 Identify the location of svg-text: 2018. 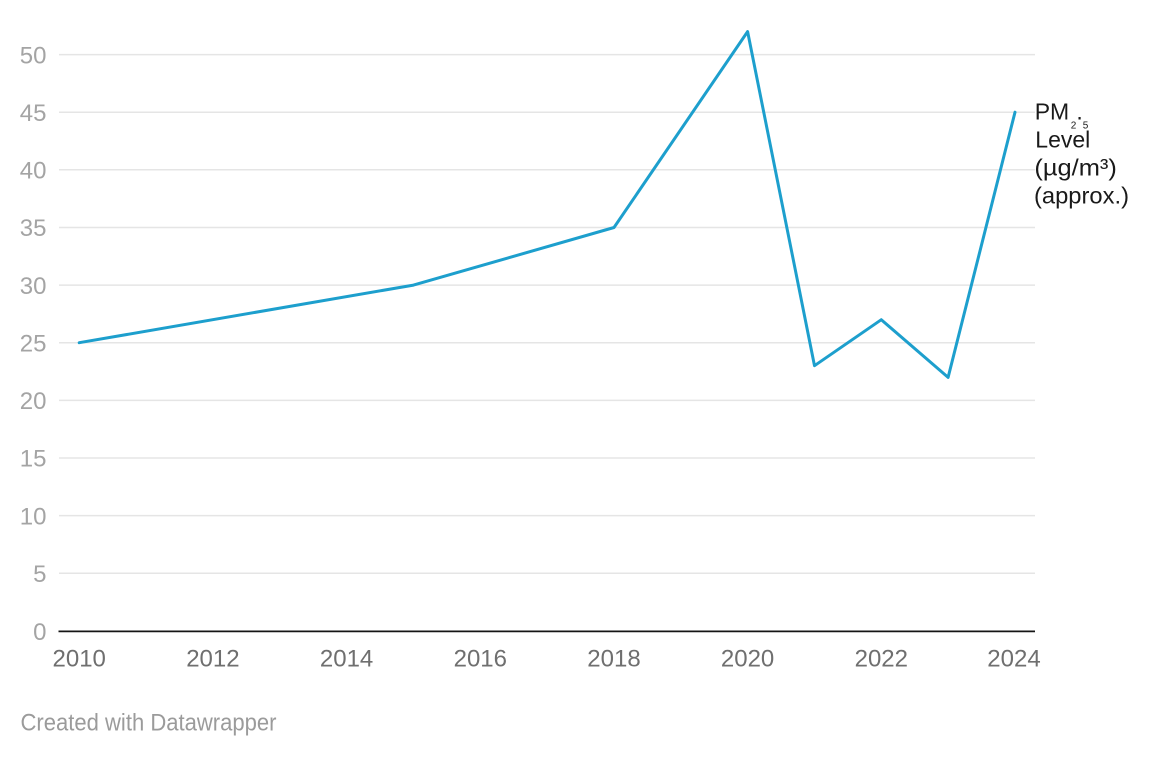
(613, 658).